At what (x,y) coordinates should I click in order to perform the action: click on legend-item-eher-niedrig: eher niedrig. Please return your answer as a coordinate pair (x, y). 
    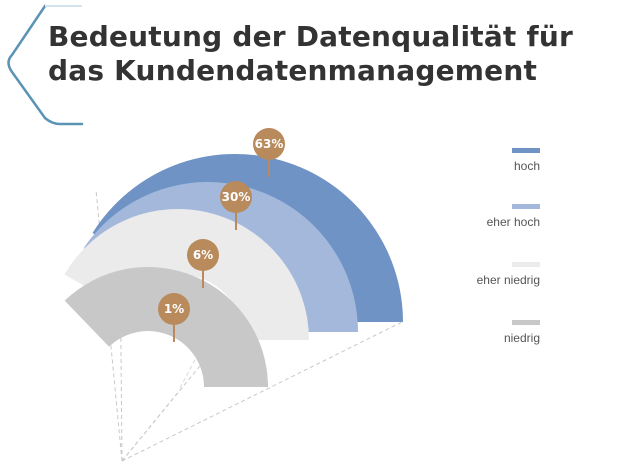
    Looking at the image, I should click on (495, 274).